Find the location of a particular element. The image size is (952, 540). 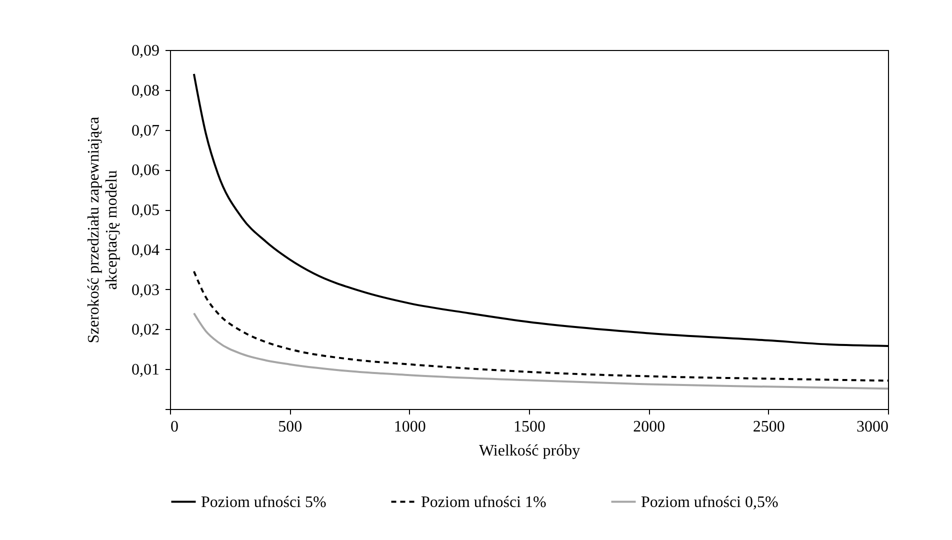

line-series is located at coordinates (540, 351).